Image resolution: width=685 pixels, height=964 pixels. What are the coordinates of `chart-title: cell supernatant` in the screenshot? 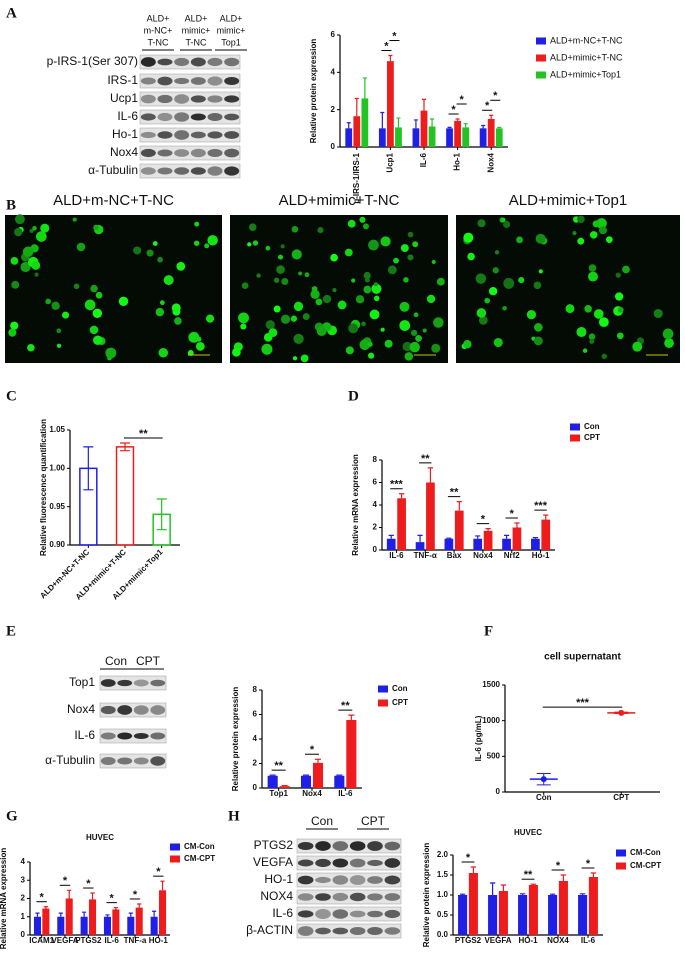 It's located at (582, 657).